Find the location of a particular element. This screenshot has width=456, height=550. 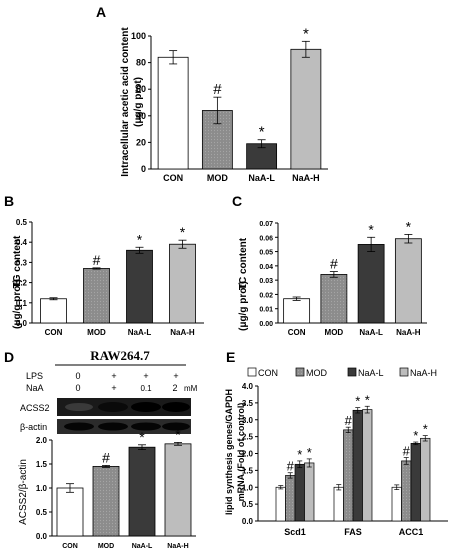

panel-a-y-unit: (μg/g prot) is located at coordinates (138, 102).